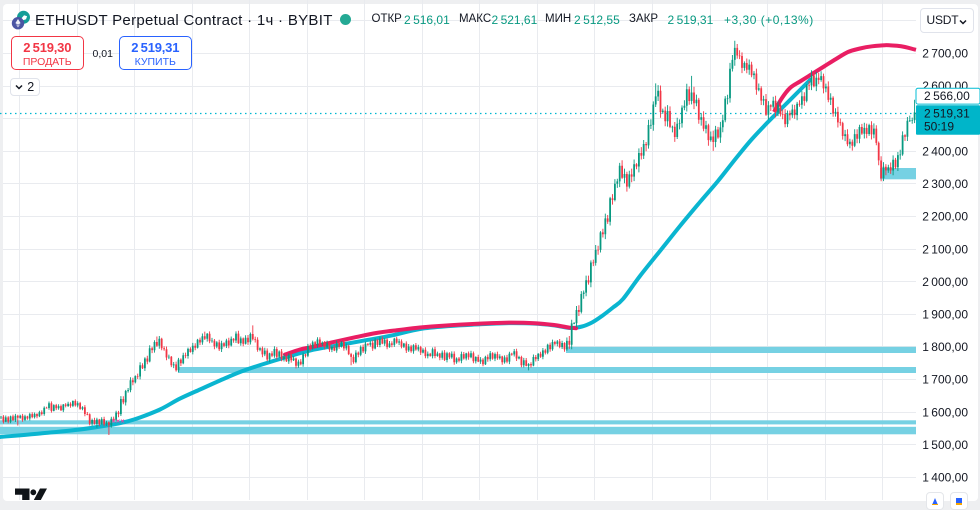 This screenshot has width=980, height=510. What do you see at coordinates (939, 126) in the screenshot?
I see `svg-text: 50:19` at bounding box center [939, 126].